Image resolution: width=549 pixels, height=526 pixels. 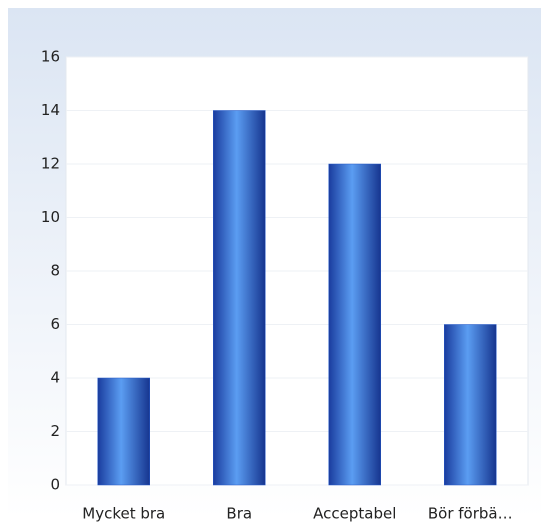 What do you see at coordinates (55, 271) in the screenshot?
I see `y-tick-label: 8` at bounding box center [55, 271].